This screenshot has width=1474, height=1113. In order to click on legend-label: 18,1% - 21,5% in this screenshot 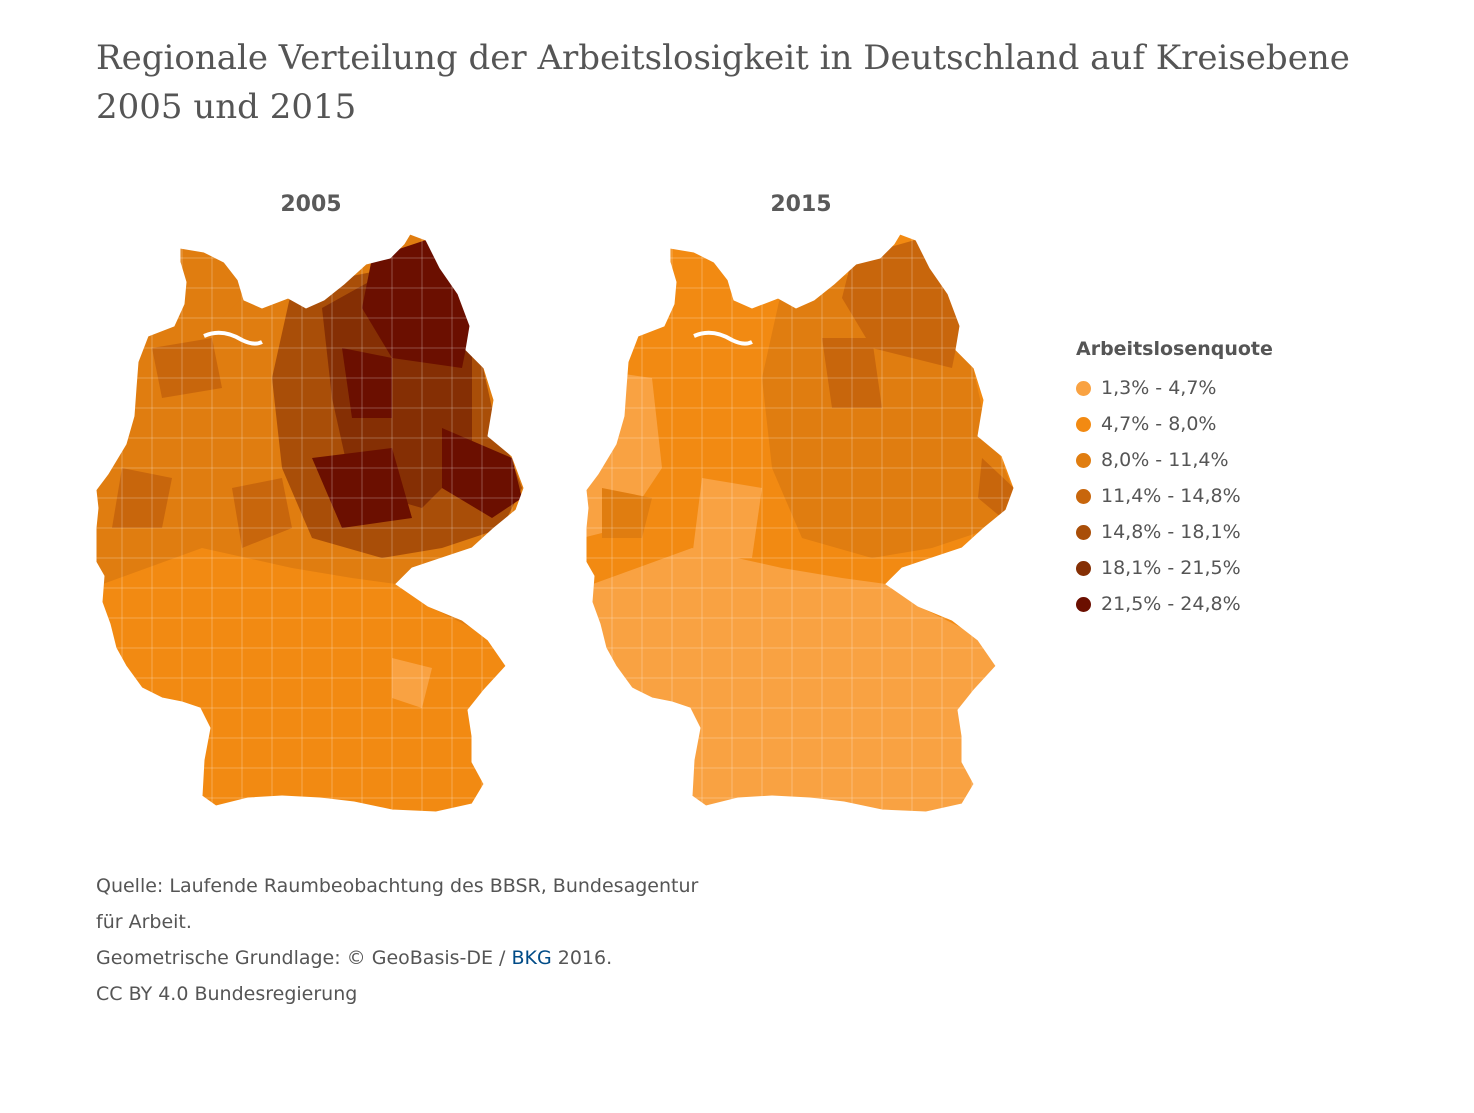, I will do `click(1171, 568)`.